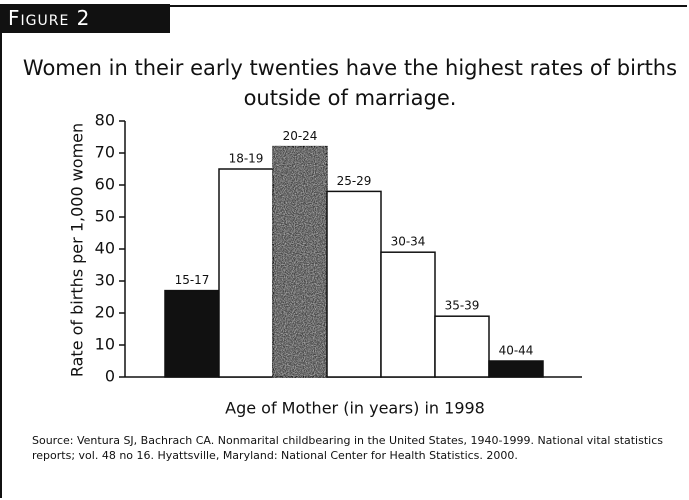 The height and width of the screenshot is (500, 689). Describe the element at coordinates (354, 181) in the screenshot. I see `bar-label: 25-29` at that location.